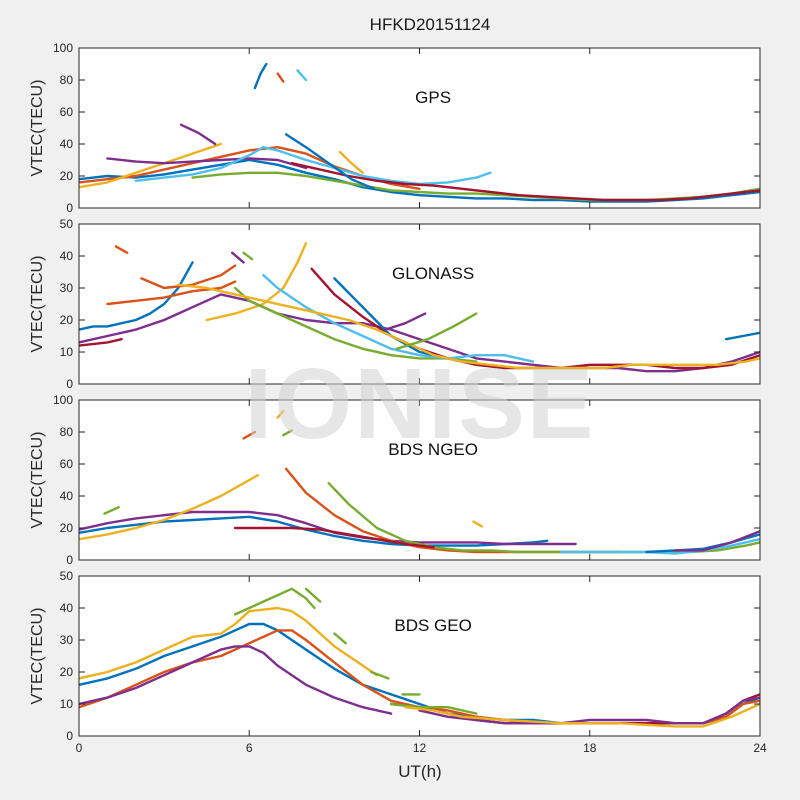 This screenshot has height=800, width=800. Describe the element at coordinates (420, 404) in the screenshot. I see `watermark: IONISE` at that location.